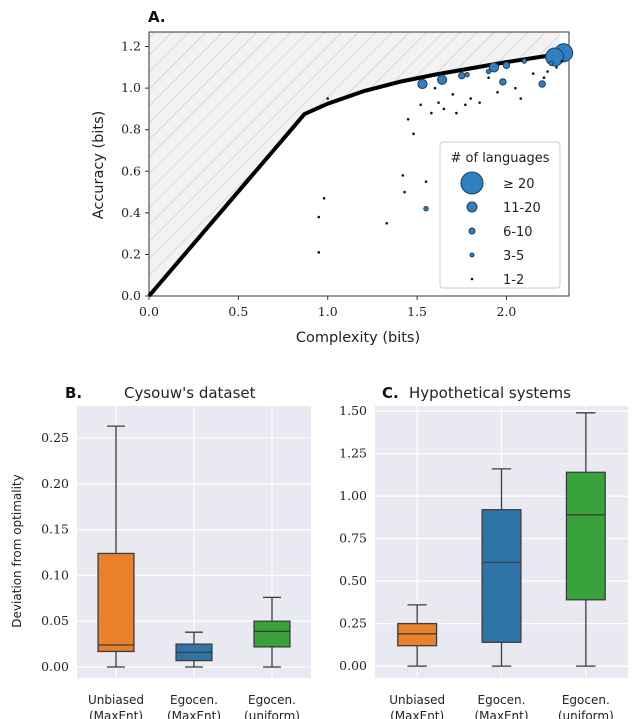  Describe the element at coordinates (99, 165) in the screenshot. I see `panel-a-y-axis-label: Accuracy (bits)` at that location.